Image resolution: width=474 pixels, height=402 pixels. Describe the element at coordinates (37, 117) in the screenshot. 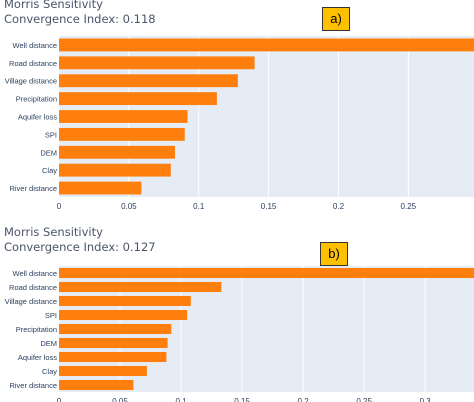

I see `y-tick-label-a-4: Aquifer loss` at that location.